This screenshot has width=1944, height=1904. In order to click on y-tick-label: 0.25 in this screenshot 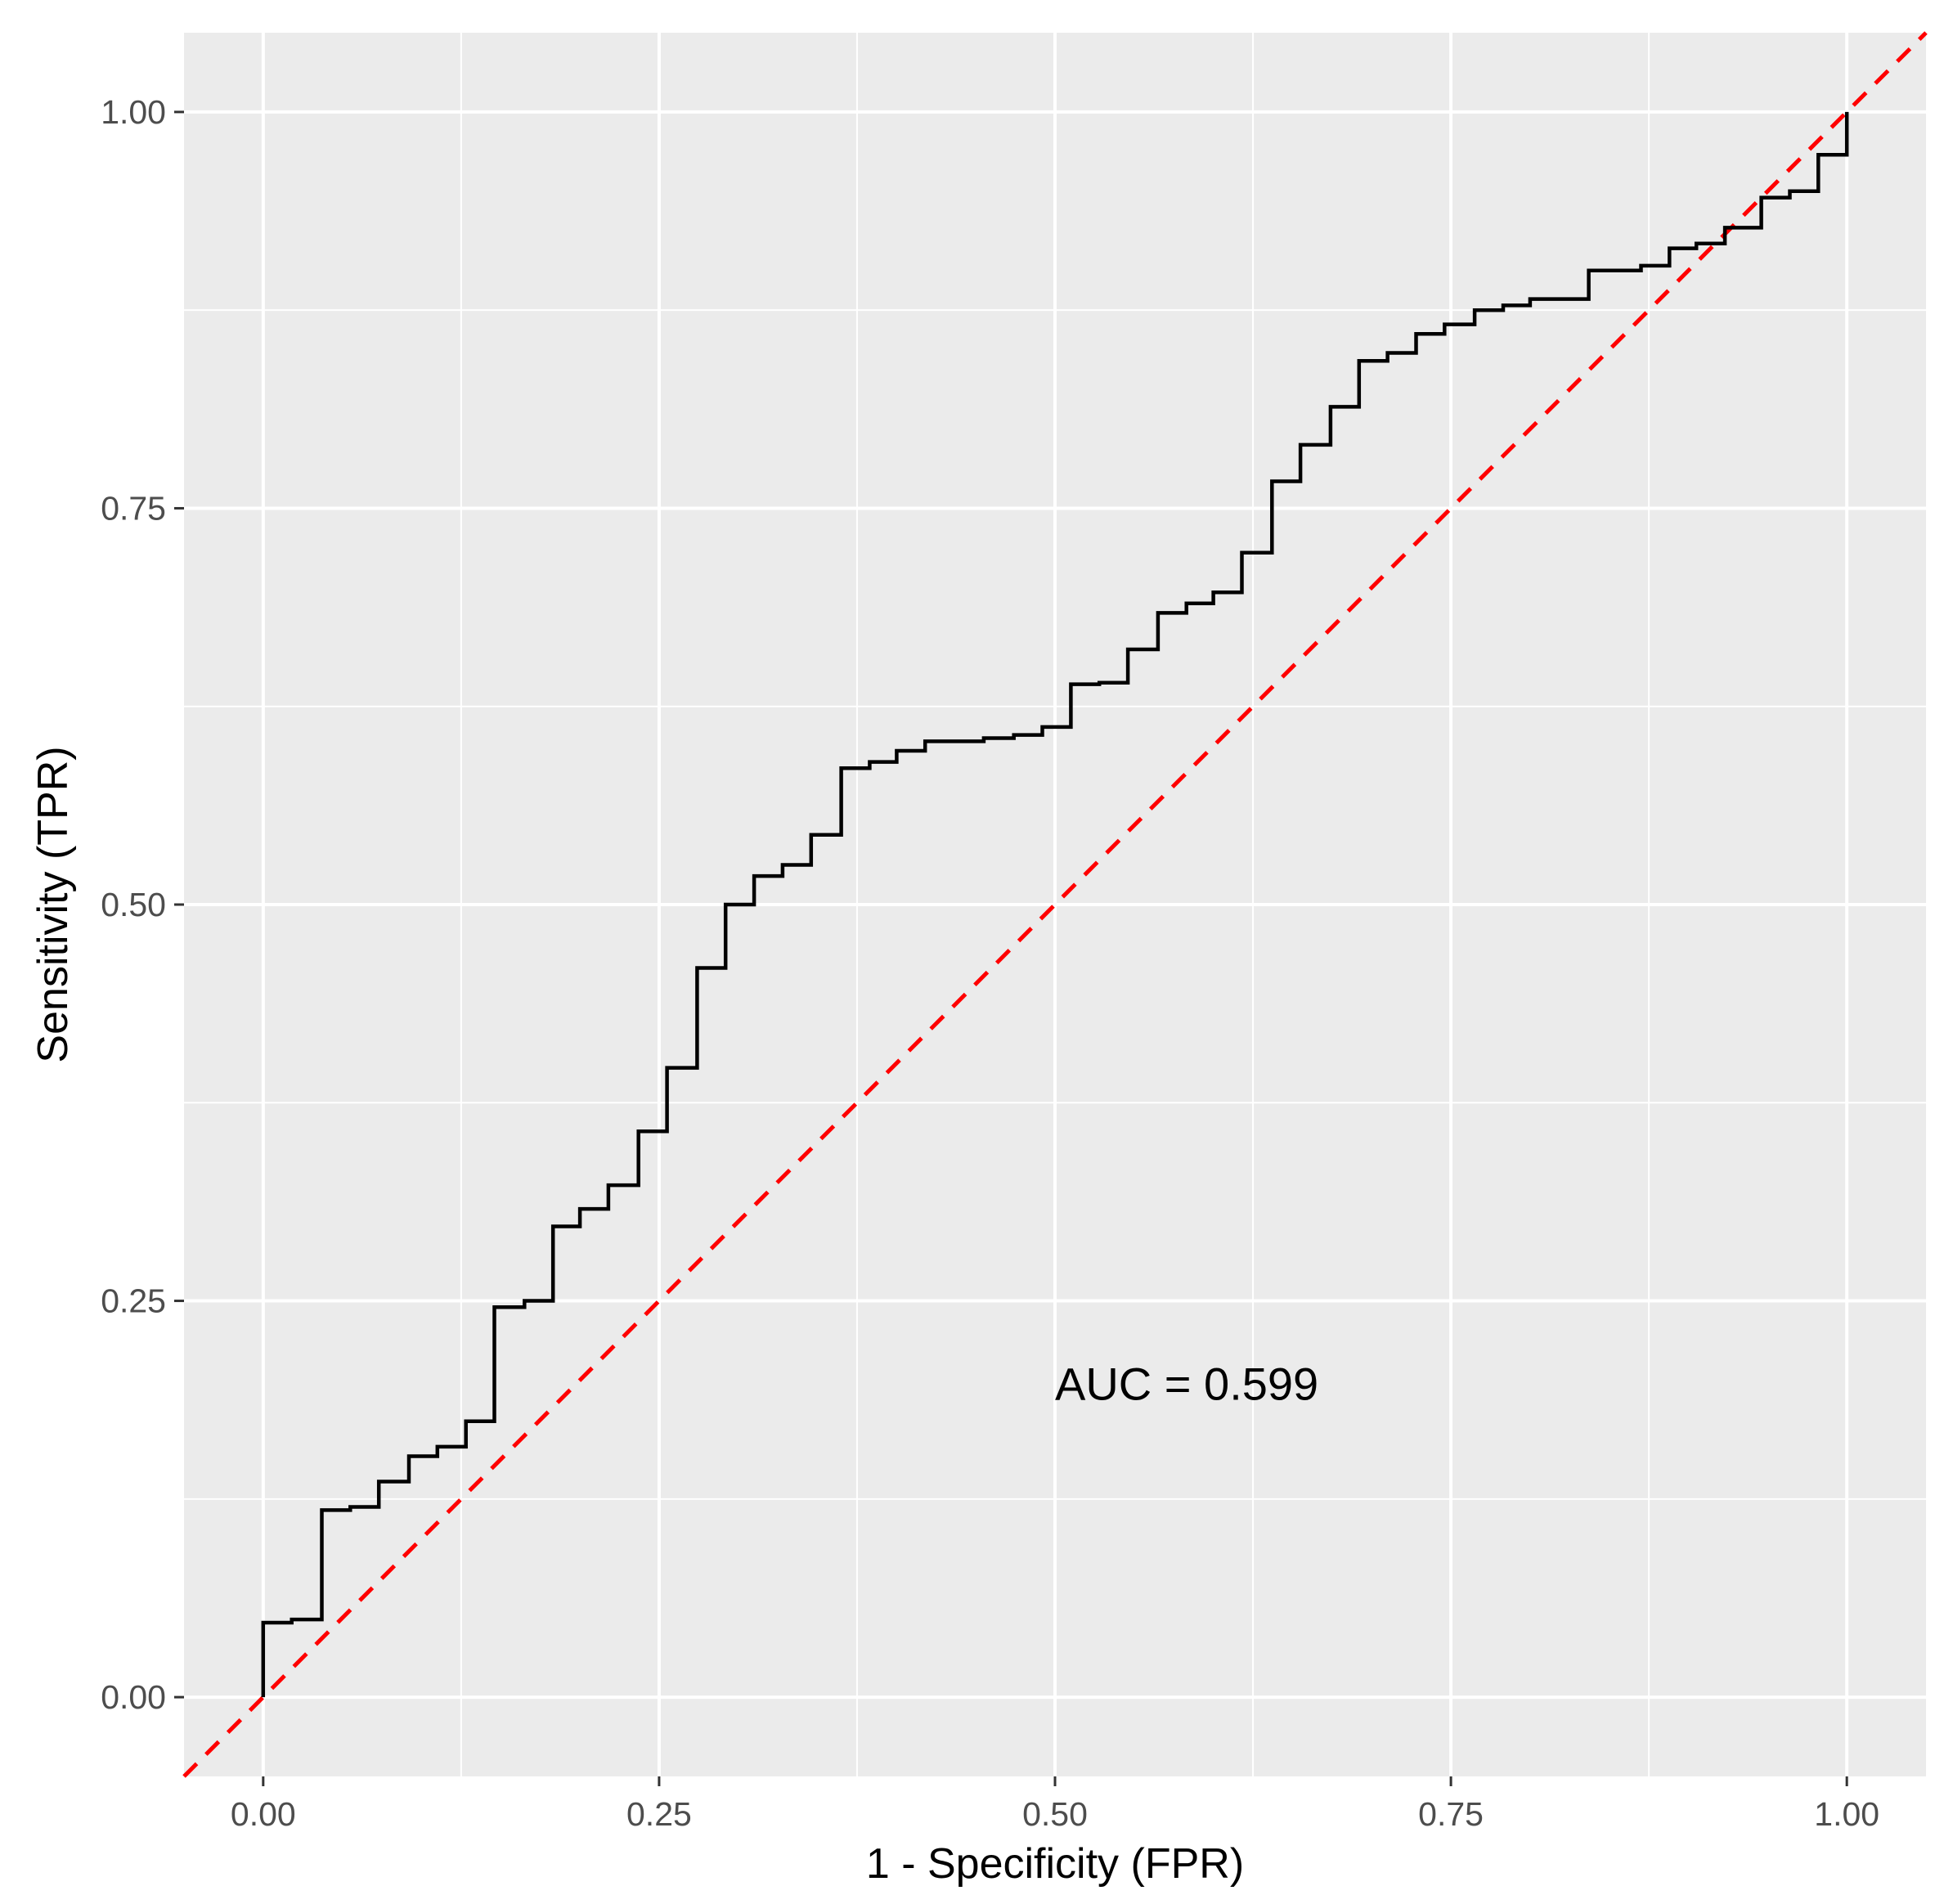, I will do `click(133, 1301)`.